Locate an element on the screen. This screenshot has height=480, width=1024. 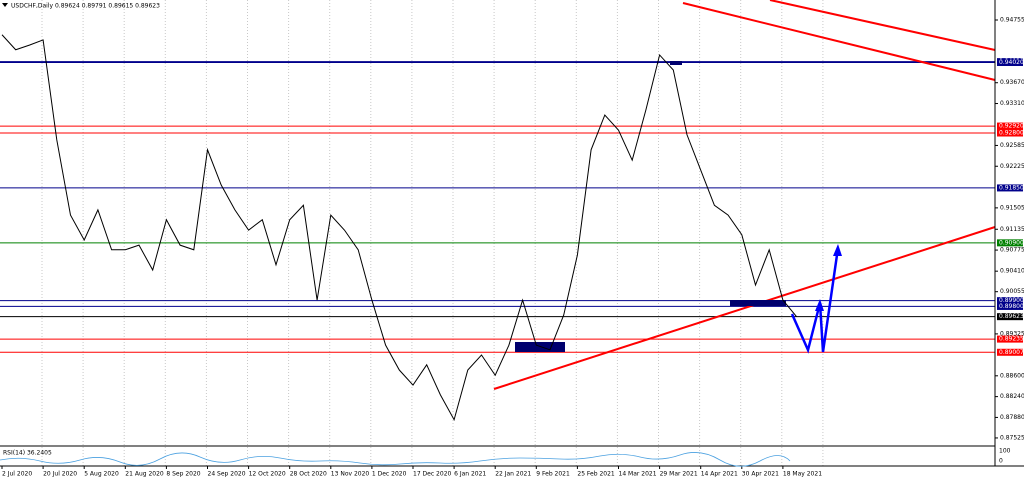
x-tick-label: 17 Dec 2020 is located at coordinates (432, 474).